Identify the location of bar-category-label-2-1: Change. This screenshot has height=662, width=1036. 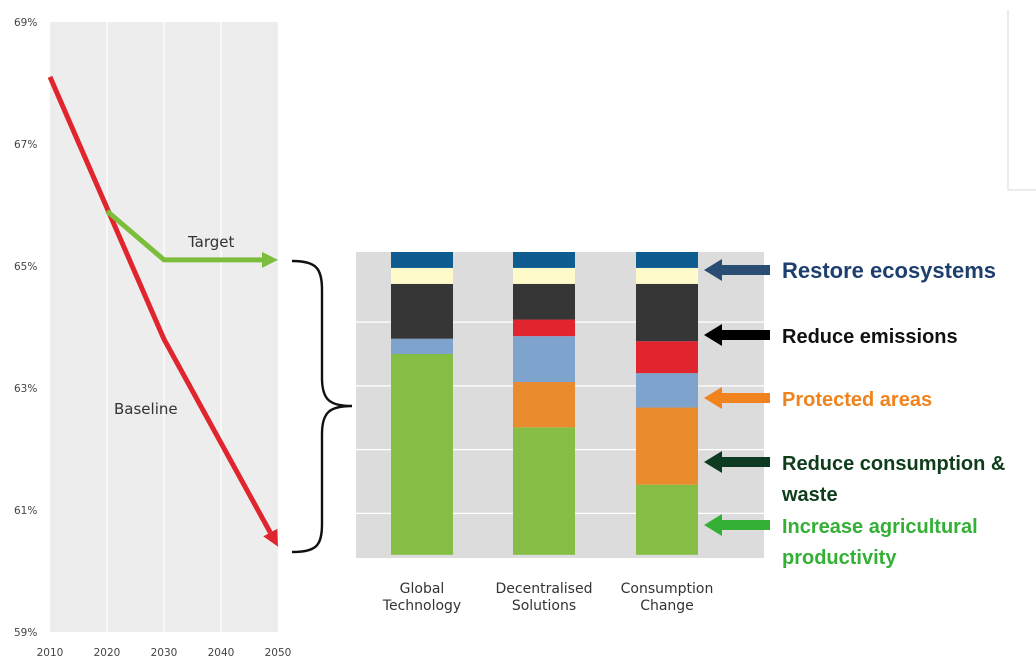
(667, 606).